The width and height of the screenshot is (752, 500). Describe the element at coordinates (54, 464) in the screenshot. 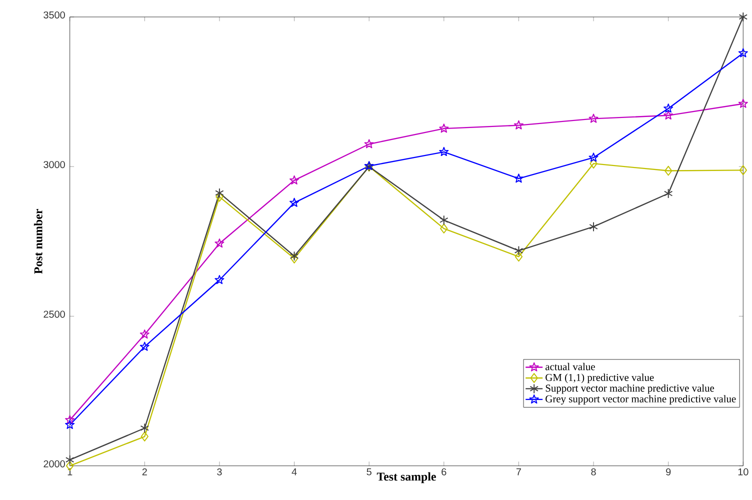

I see `y-tick-label: 2000` at that location.